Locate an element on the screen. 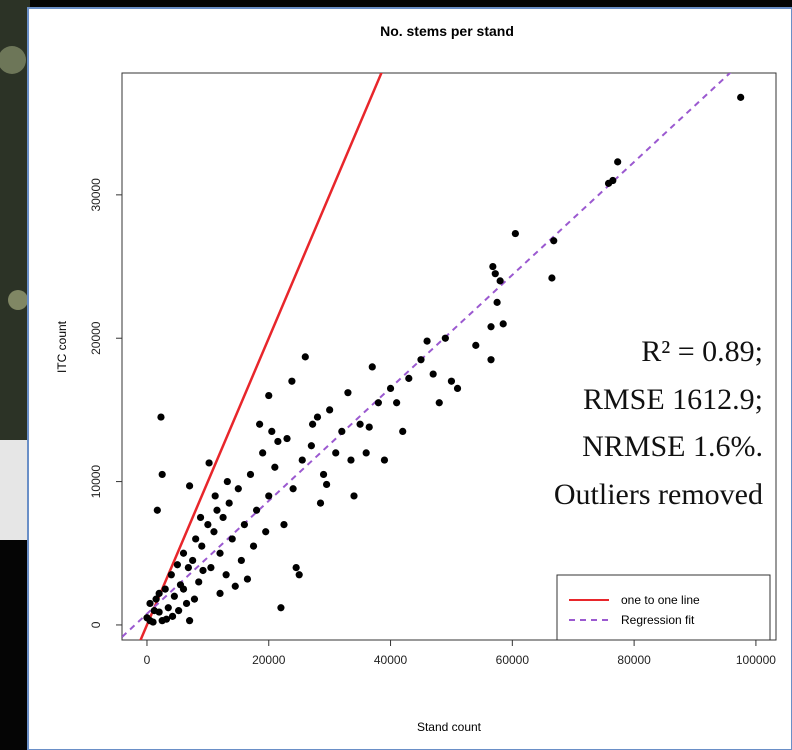 This screenshot has width=792, height=750. x-tick-label: 60000 is located at coordinates (513, 660).